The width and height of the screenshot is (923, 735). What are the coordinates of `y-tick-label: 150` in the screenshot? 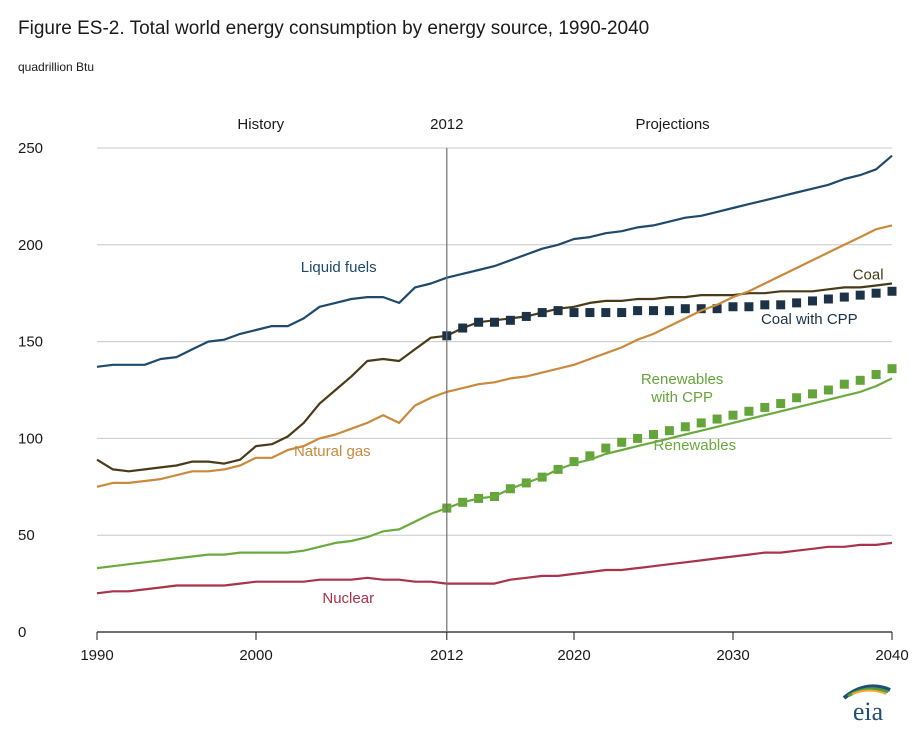 It's located at (30, 342).